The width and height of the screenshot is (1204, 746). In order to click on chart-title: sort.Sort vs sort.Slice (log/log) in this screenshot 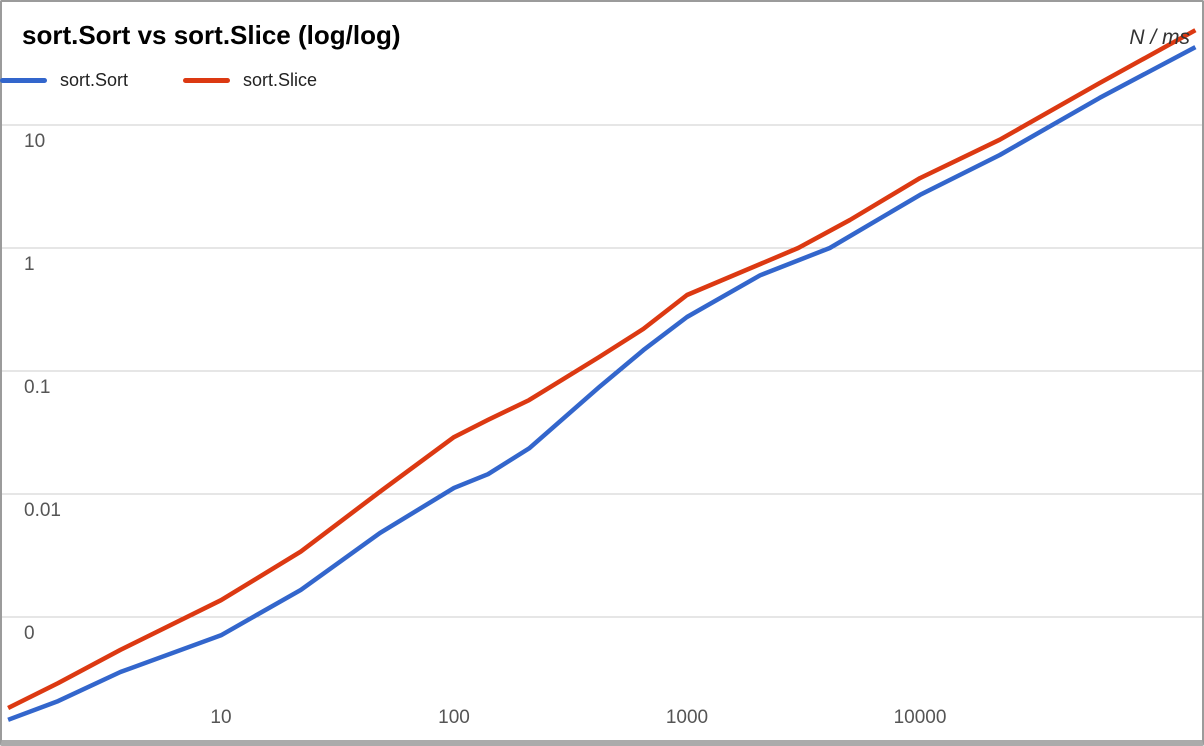, I will do `click(211, 35)`.